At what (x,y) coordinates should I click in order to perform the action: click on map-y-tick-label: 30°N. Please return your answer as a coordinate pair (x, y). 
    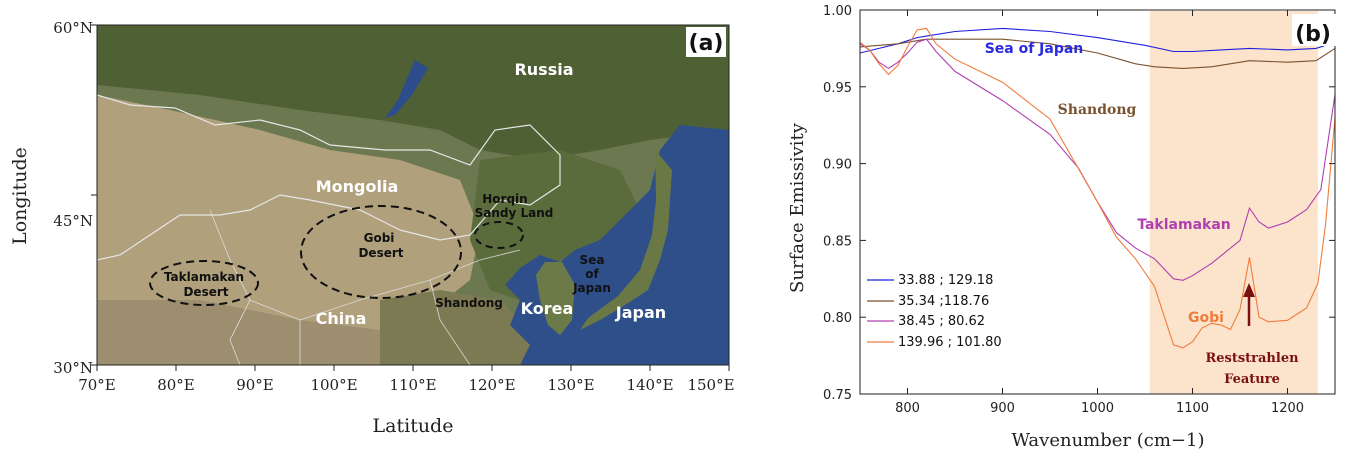
    Looking at the image, I should click on (73, 368).